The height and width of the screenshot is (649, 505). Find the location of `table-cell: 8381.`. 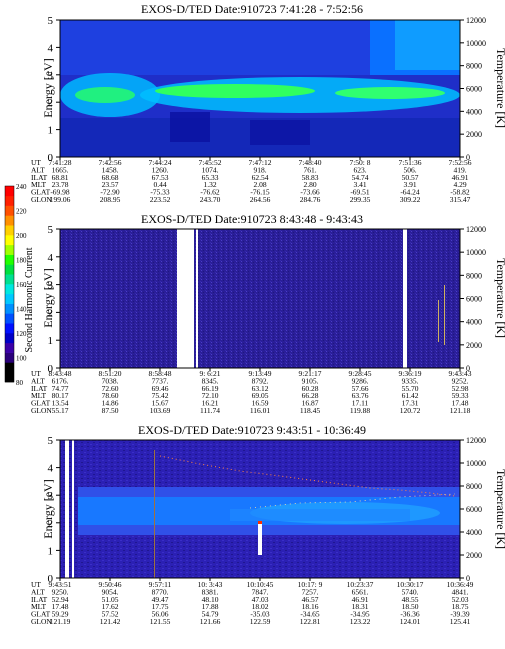

table-cell: 8381. is located at coordinates (210, 591).